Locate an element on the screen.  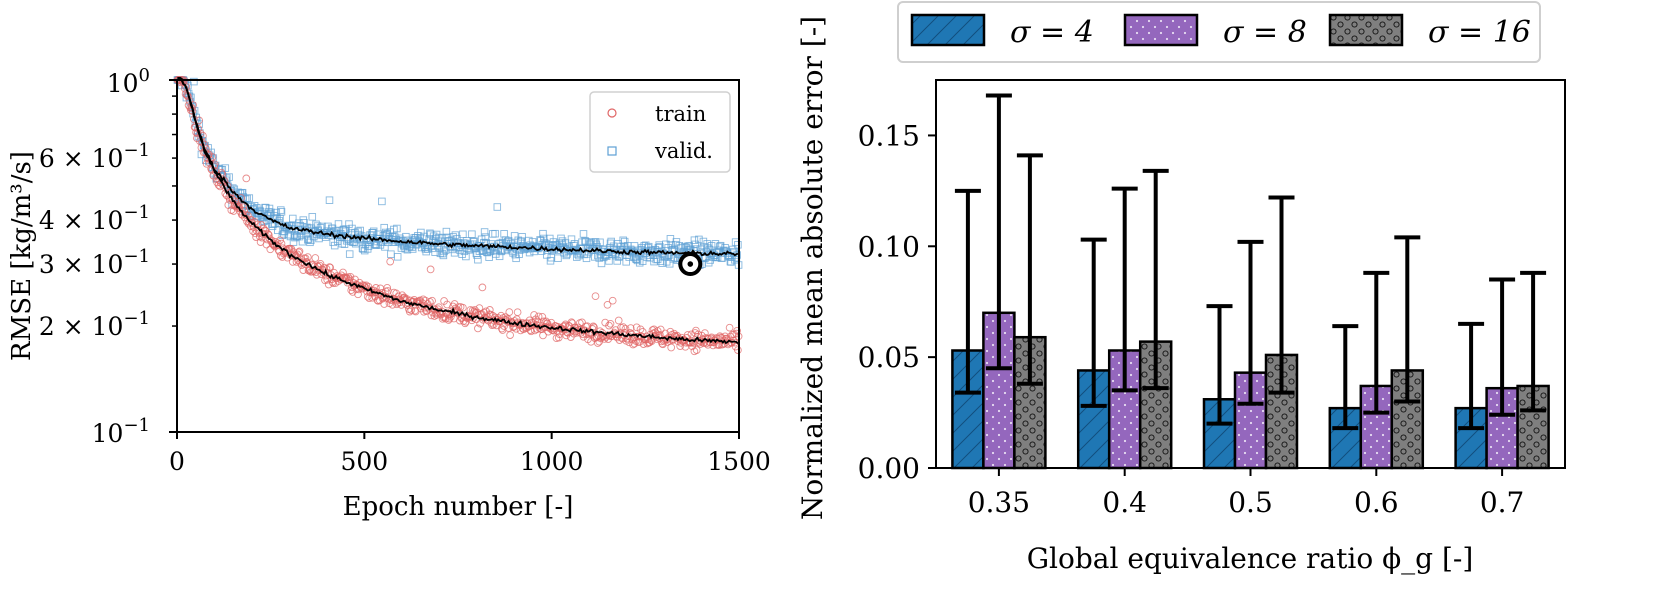
x-tick-label: 0.7 is located at coordinates (1502, 502).